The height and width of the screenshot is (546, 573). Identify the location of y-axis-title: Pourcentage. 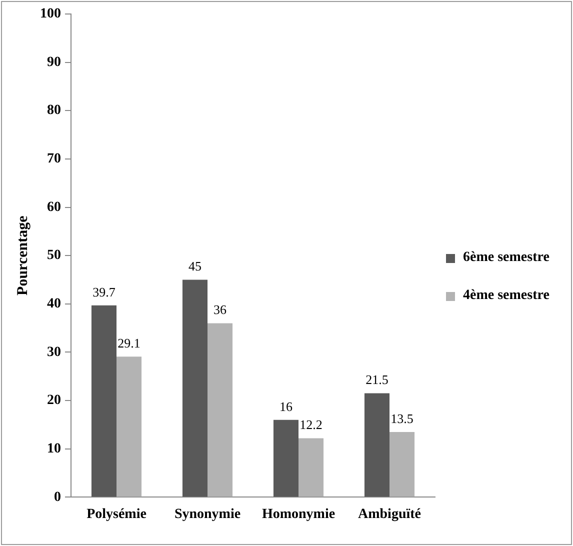
(22, 255).